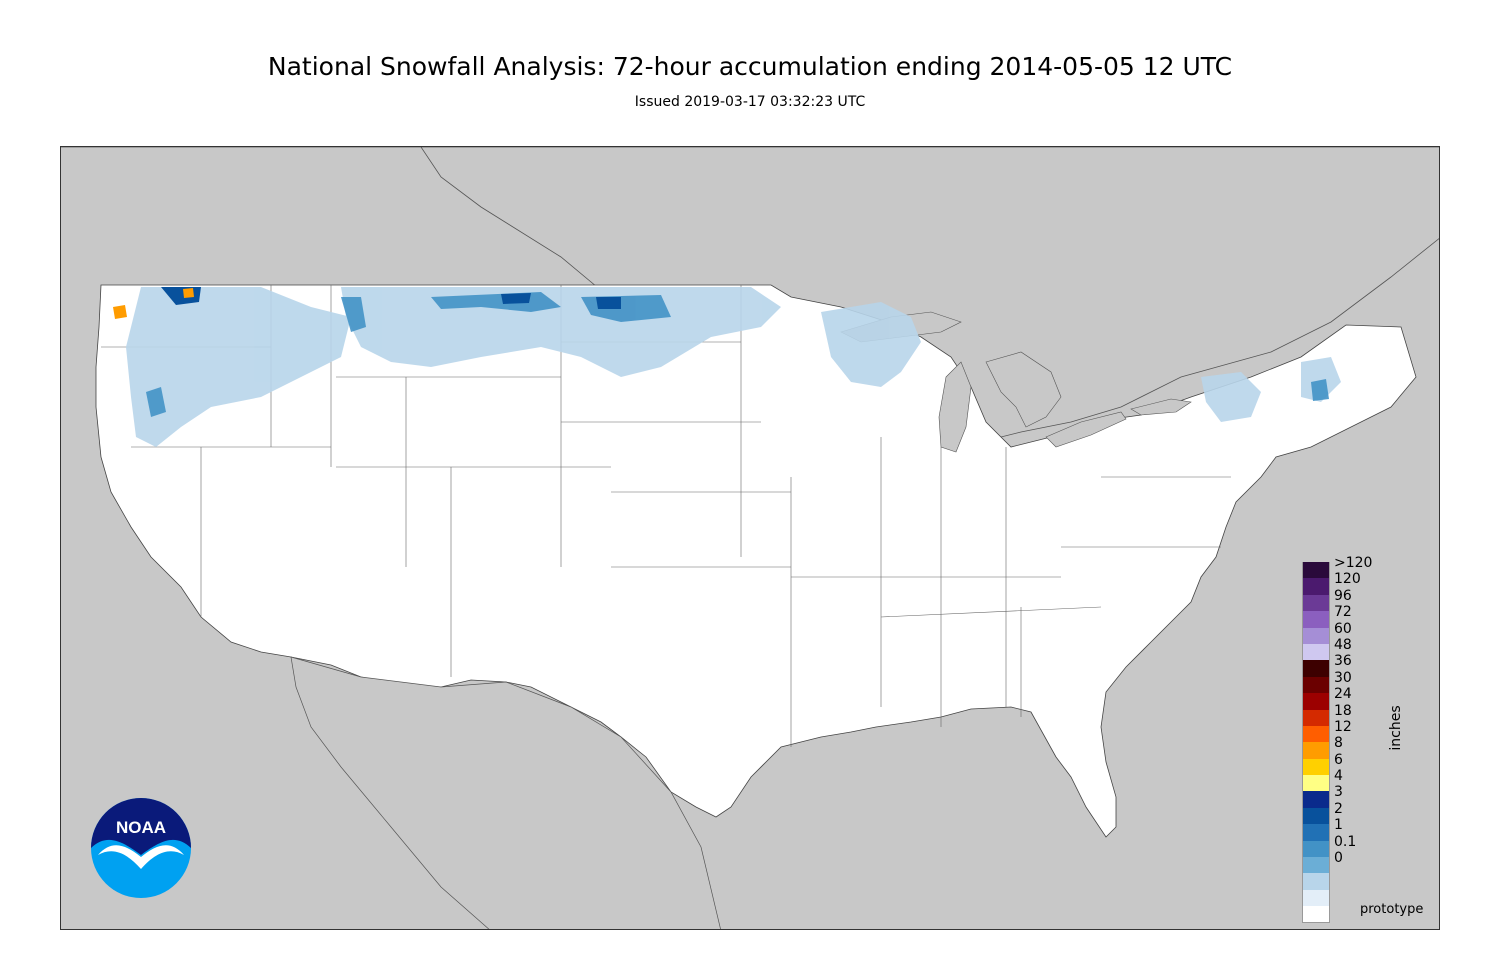 The height and width of the screenshot is (978, 1500). What do you see at coordinates (1353, 710) in the screenshot?
I see `legend-labels: >120 120 96 72 60 48 36 30 24 18 12 8 6 4 3 2 1 0.1 0` at bounding box center [1353, 710].